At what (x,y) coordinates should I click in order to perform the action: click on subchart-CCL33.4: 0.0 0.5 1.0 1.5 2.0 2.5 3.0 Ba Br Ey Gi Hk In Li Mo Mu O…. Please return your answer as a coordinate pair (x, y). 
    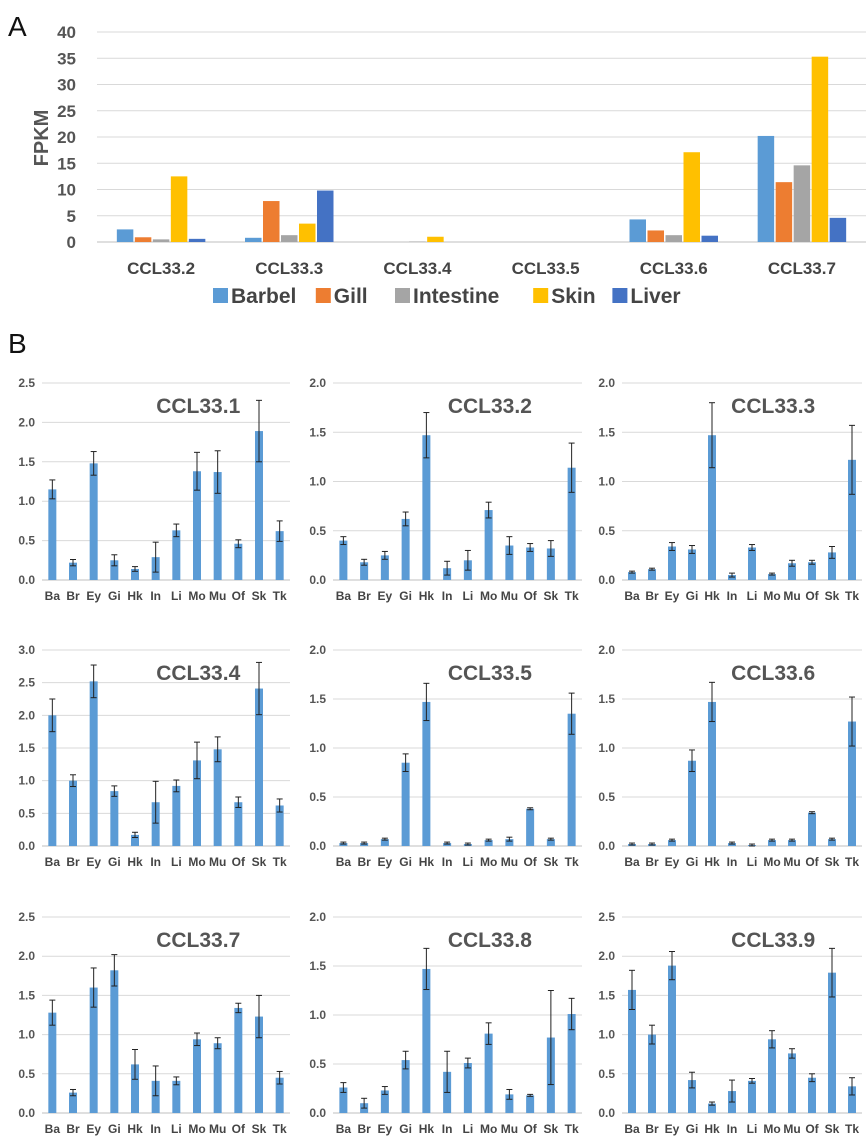
    Looking at the image, I should click on (154, 756).